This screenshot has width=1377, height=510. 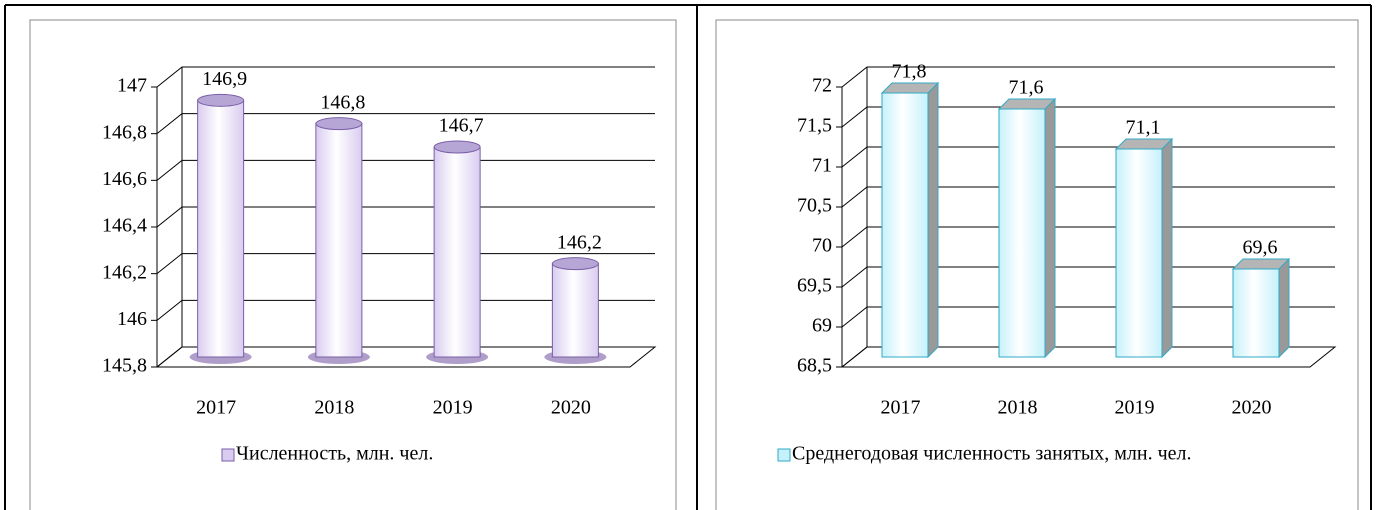 I want to click on data-label: 146,2, so click(x=579, y=242).